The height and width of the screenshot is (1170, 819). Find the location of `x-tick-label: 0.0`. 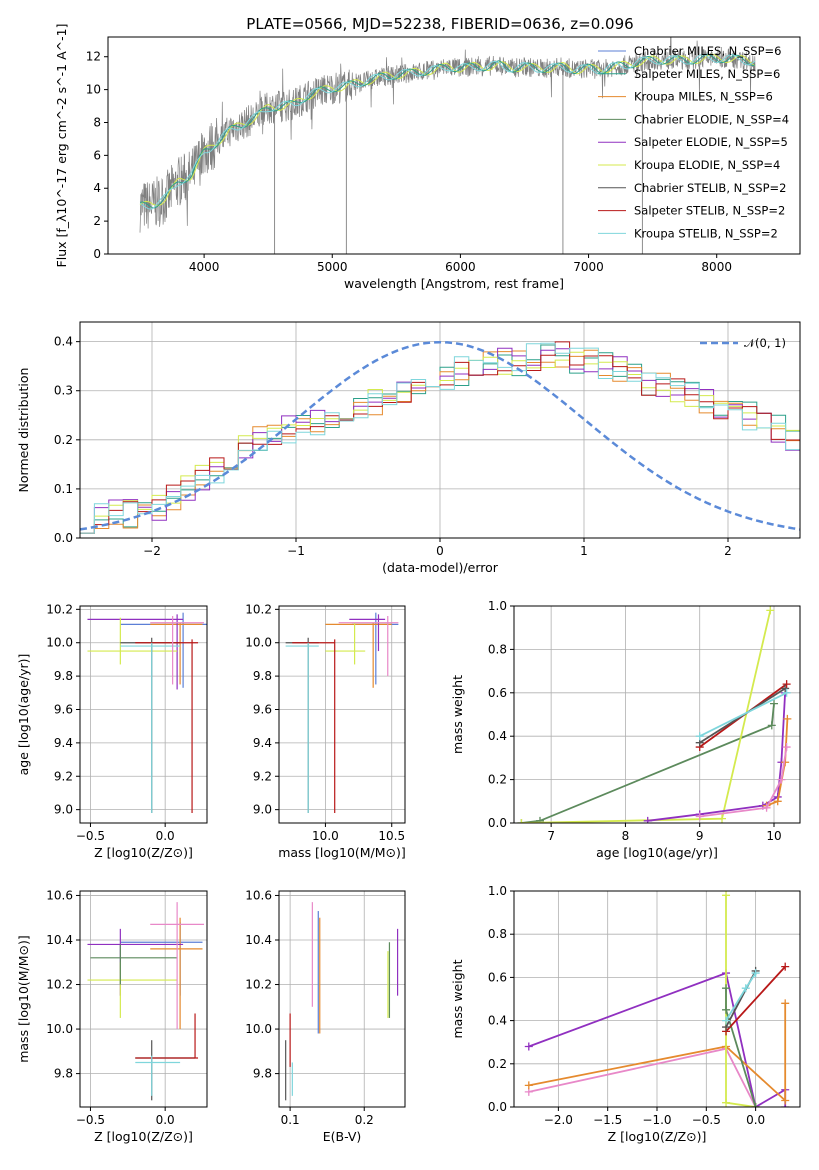

x-tick-label: 0.0 is located at coordinates (165, 1120).